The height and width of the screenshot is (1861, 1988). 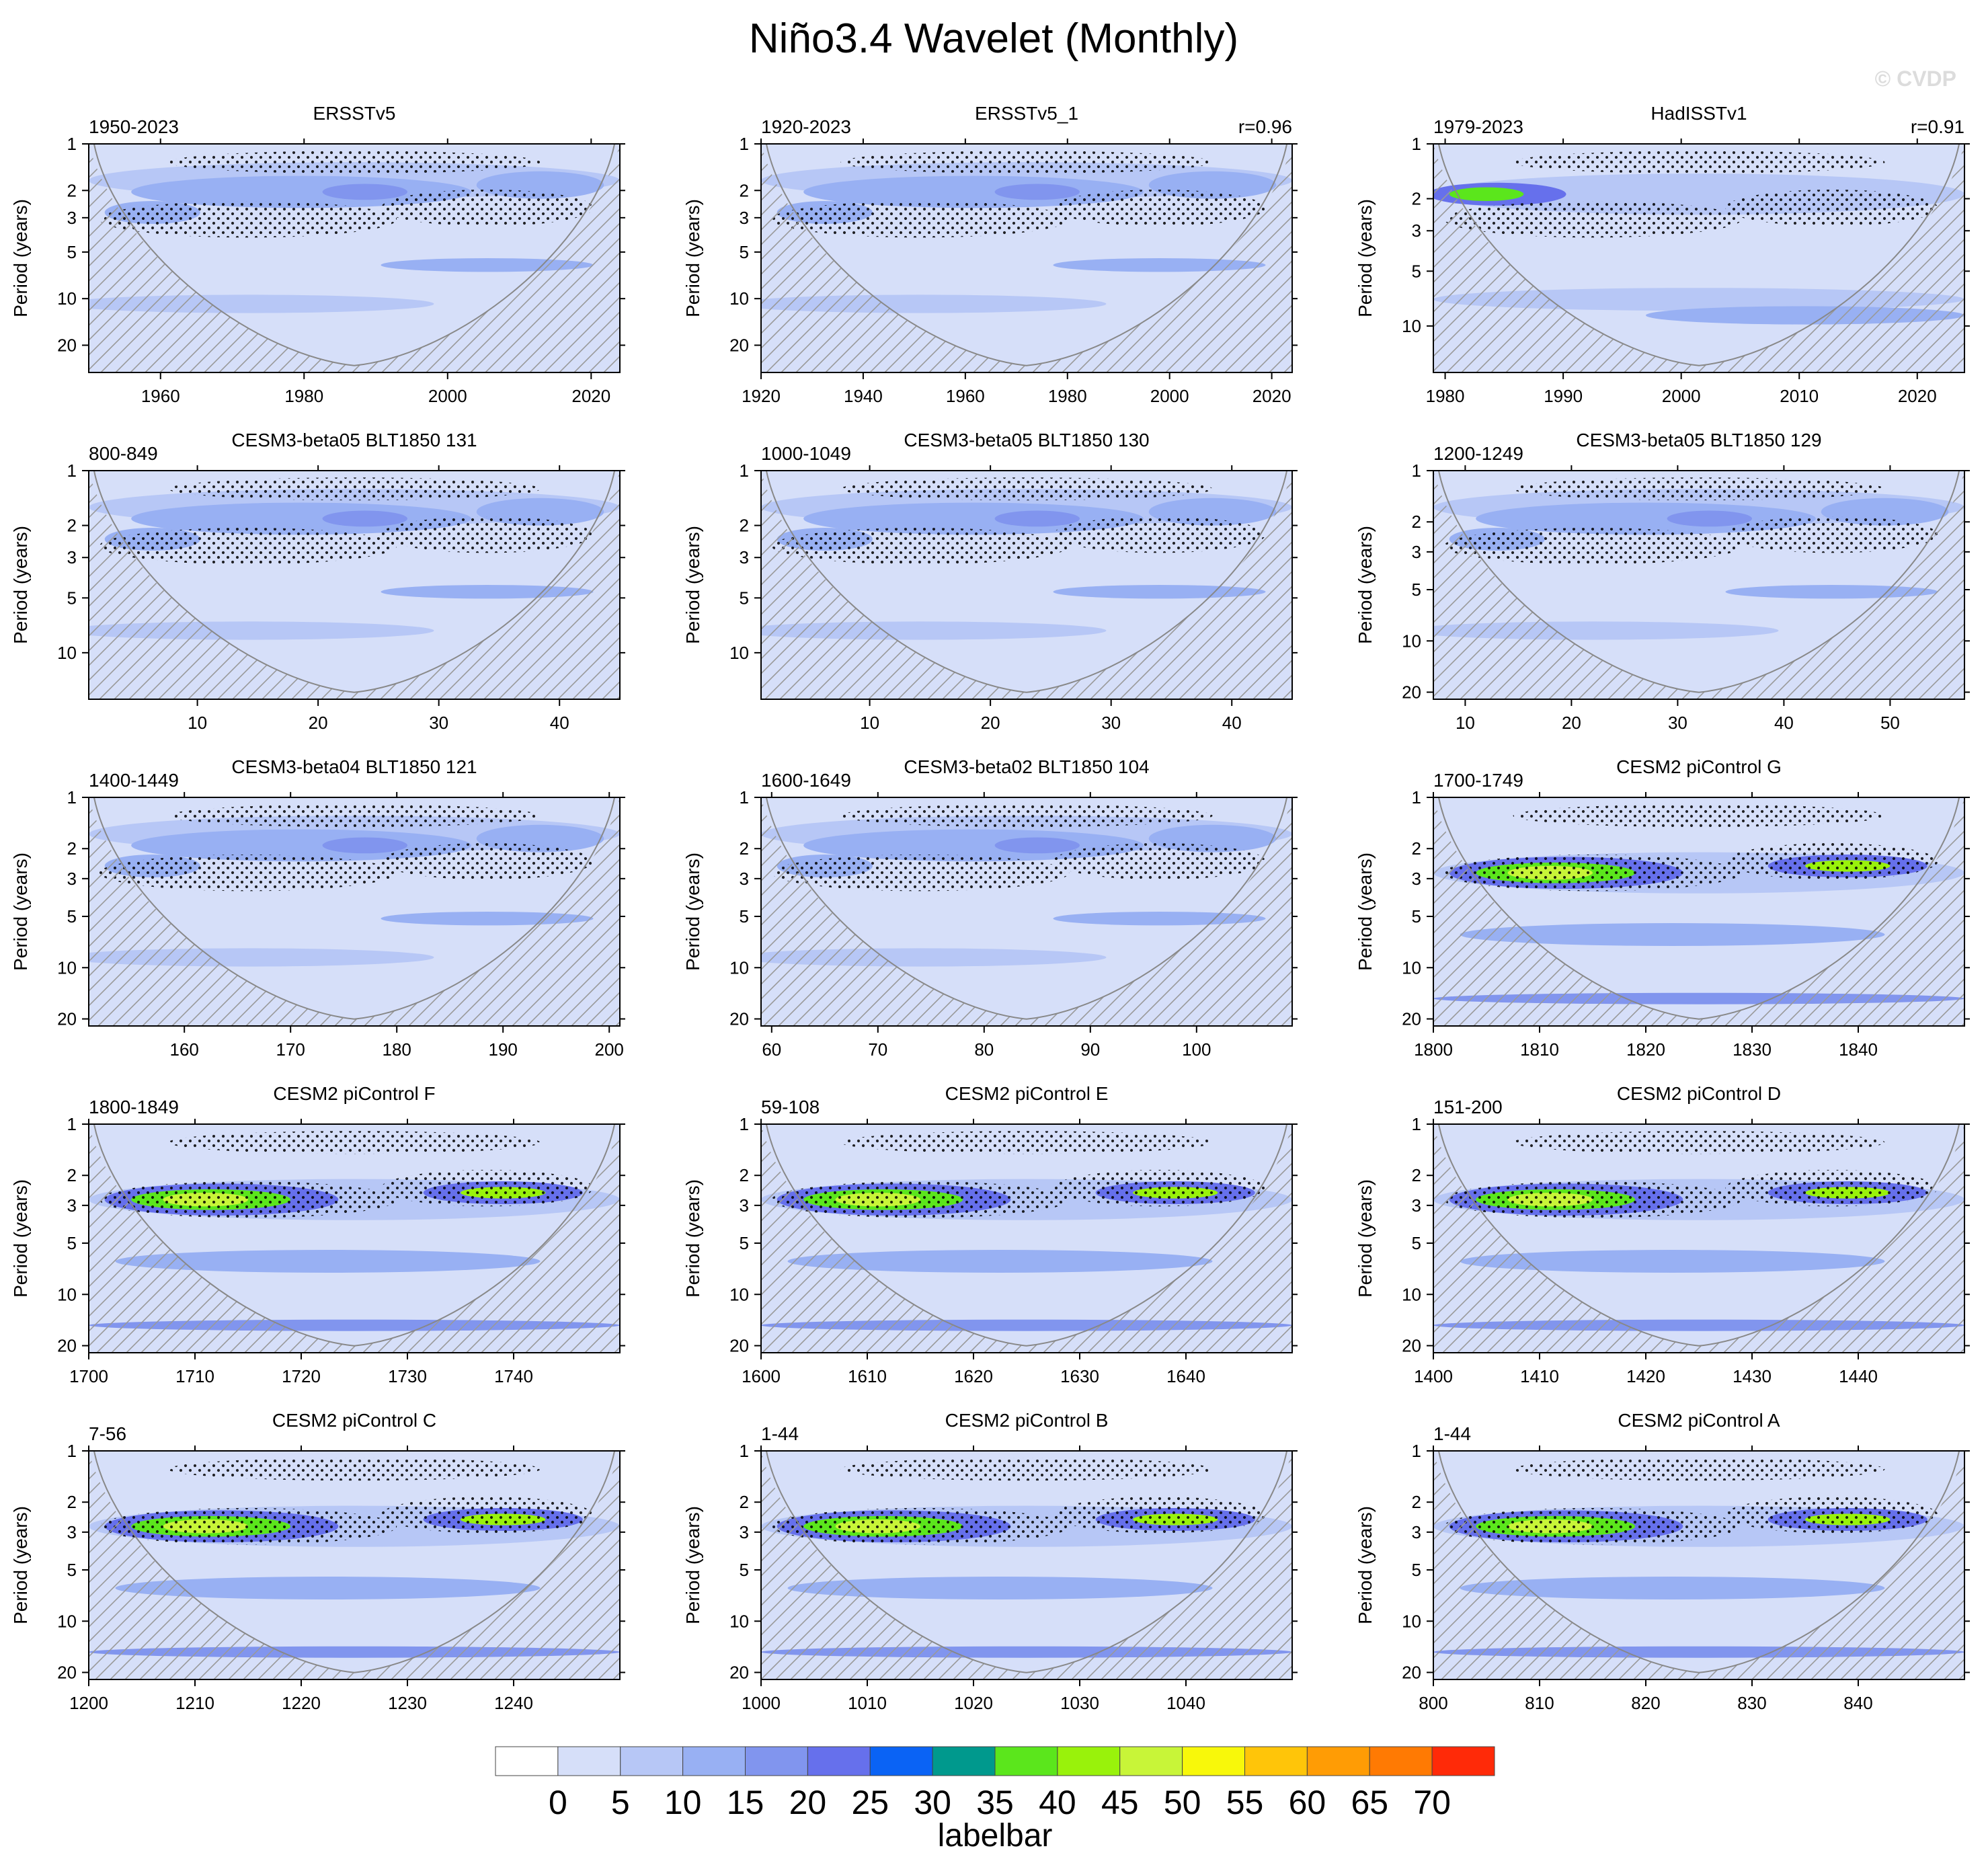 I want to click on x-tick-label: 20, so click(x=991, y=723).